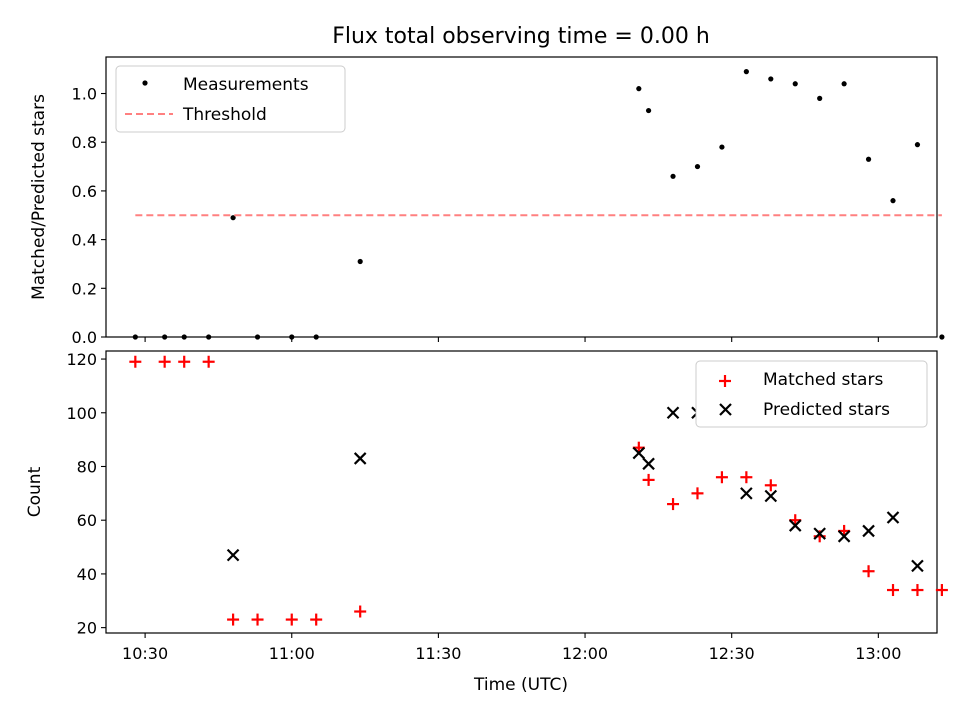 The height and width of the screenshot is (720, 960). I want to click on xtick-label: 11:30, so click(438, 653).